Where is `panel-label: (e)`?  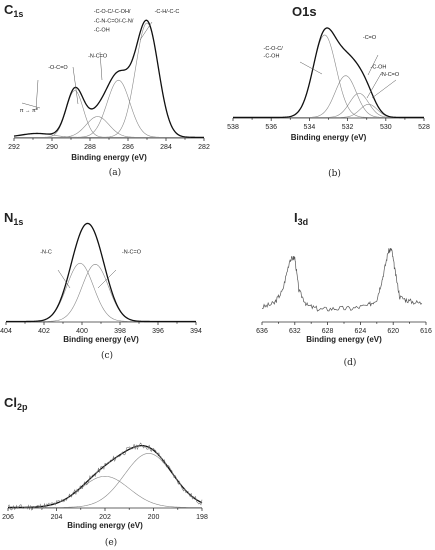 panel-label: (e) is located at coordinates (111, 542).